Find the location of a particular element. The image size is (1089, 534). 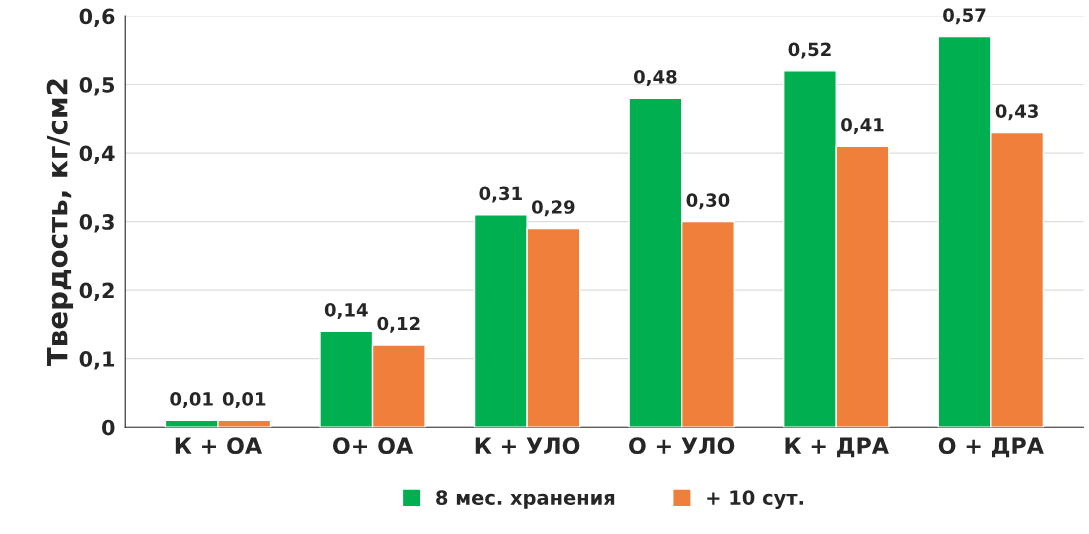

x-tick-label: О + ДРА is located at coordinates (991, 447).